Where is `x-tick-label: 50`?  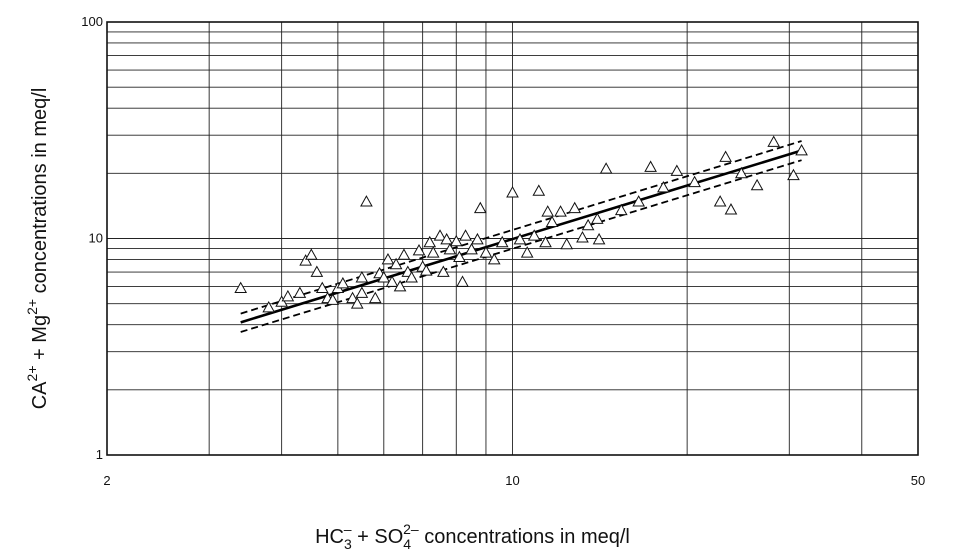 x-tick-label: 50 is located at coordinates (918, 480).